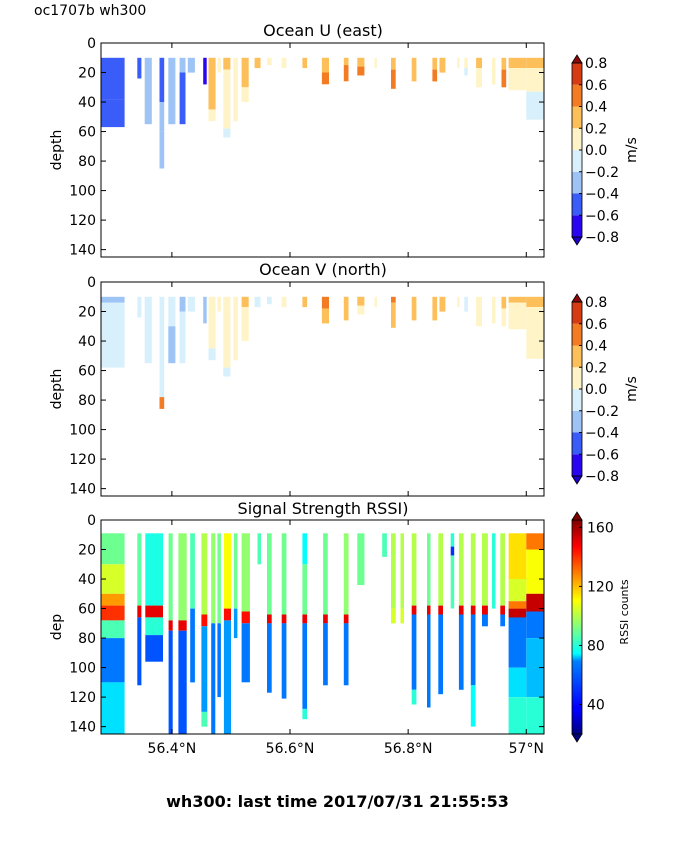  What do you see at coordinates (87, 162) in the screenshot?
I see `y-tick-label: 80` at bounding box center [87, 162].